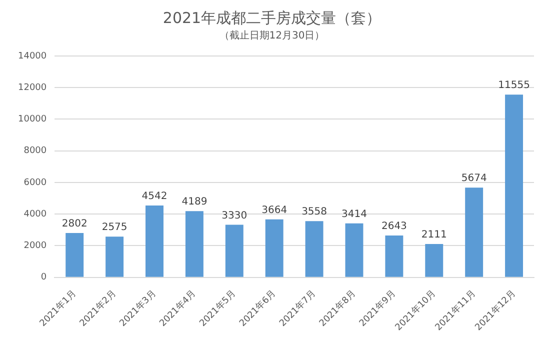  What do you see at coordinates (272, 17) in the screenshot?
I see `chart-title: 2021年成都二手房成交量（套）` at bounding box center [272, 17].